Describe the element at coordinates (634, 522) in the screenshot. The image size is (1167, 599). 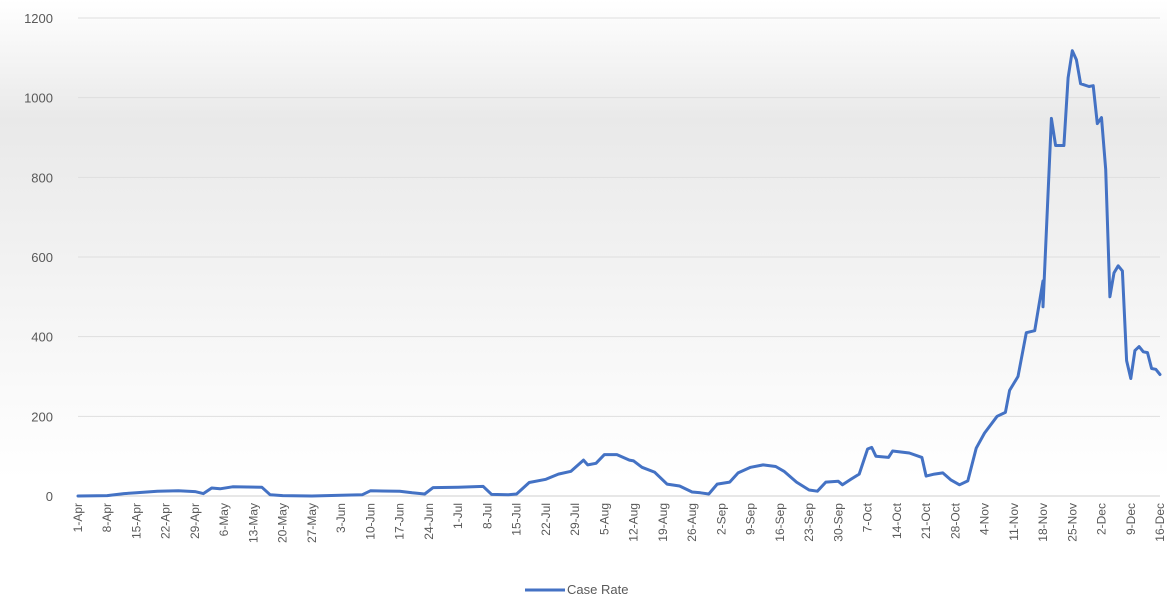
I see `x-tick-label: 12-Aug` at that location.